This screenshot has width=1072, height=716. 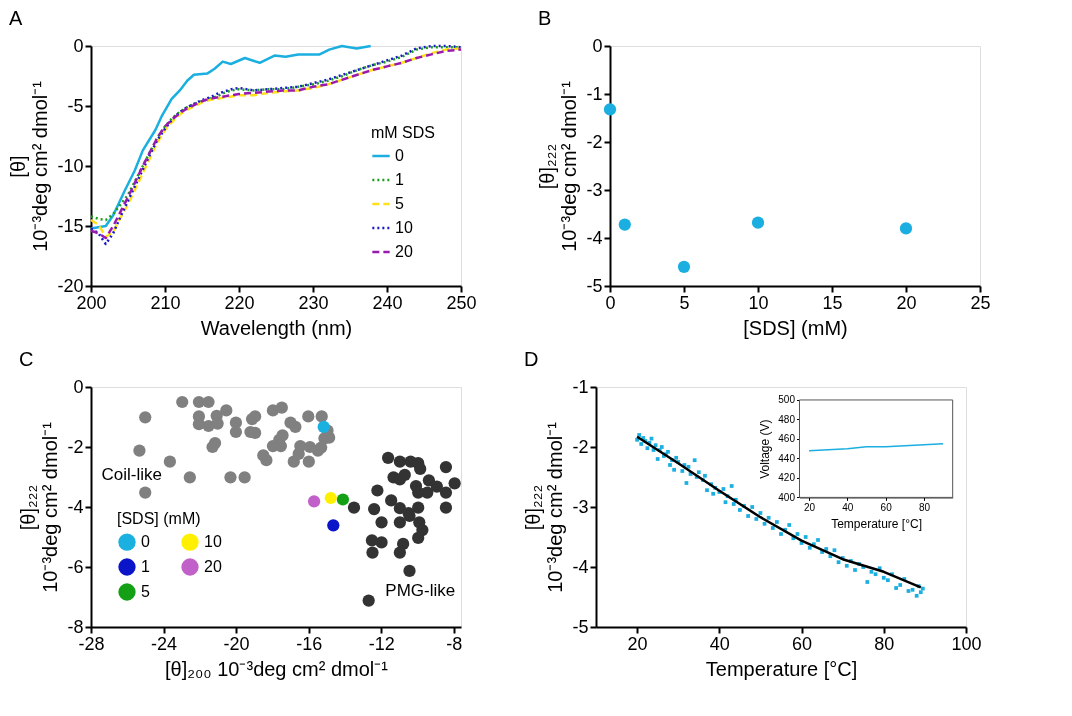 What do you see at coordinates (404, 251) in the screenshot?
I see `legend-label: 20` at bounding box center [404, 251].